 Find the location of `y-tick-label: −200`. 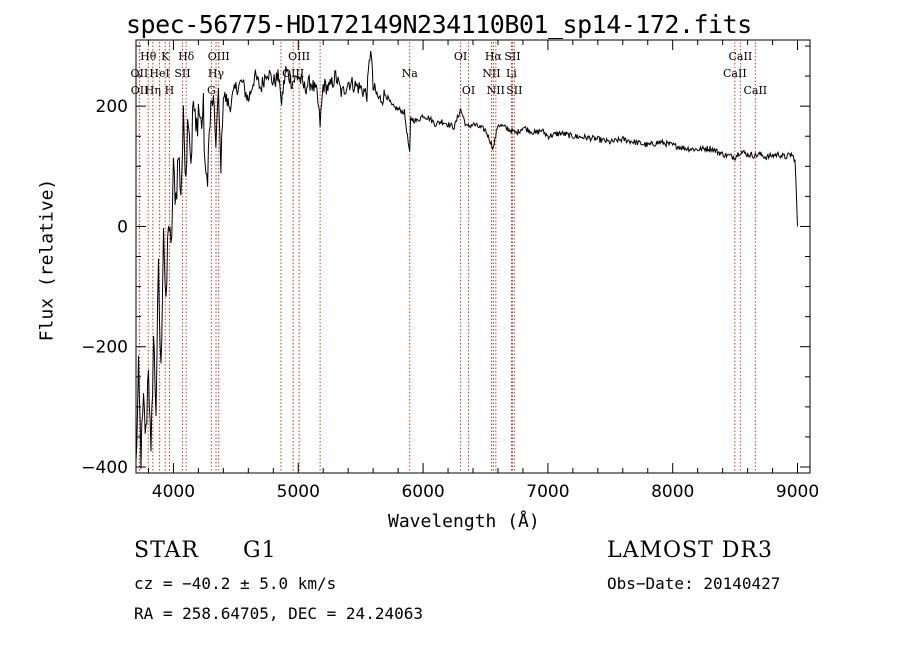

y-tick-label: −200 is located at coordinates (104, 348).